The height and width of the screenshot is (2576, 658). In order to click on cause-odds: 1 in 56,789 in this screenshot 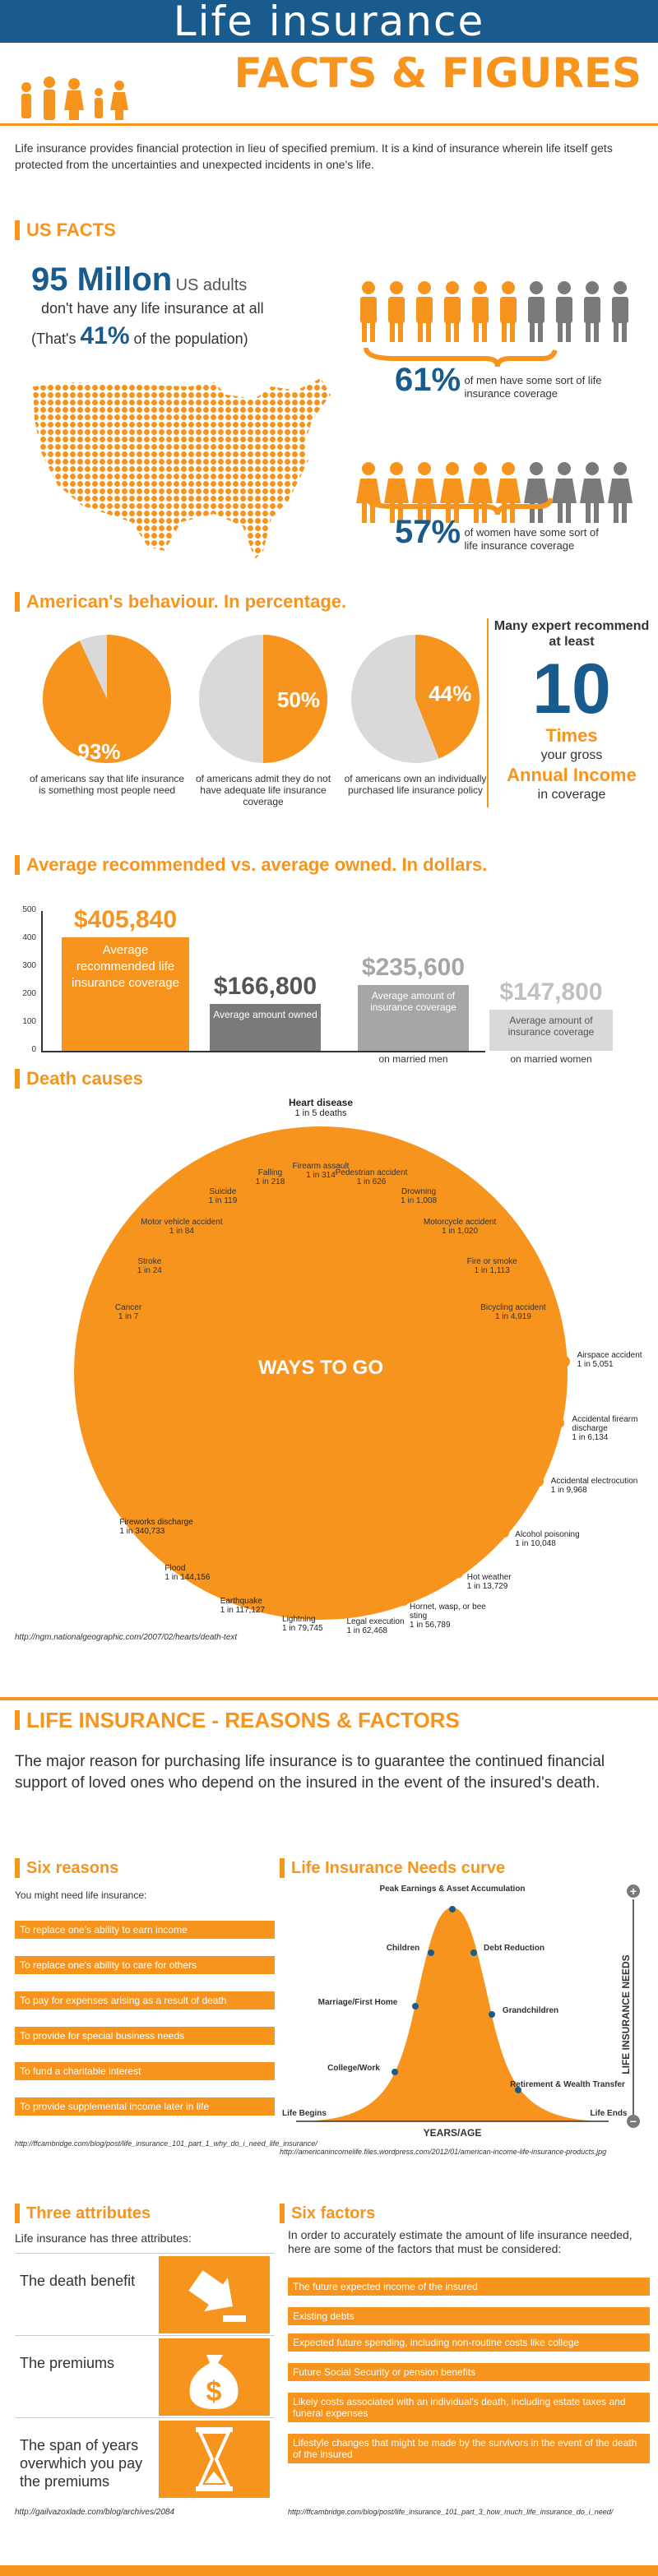, I will do `click(430, 1625)`.